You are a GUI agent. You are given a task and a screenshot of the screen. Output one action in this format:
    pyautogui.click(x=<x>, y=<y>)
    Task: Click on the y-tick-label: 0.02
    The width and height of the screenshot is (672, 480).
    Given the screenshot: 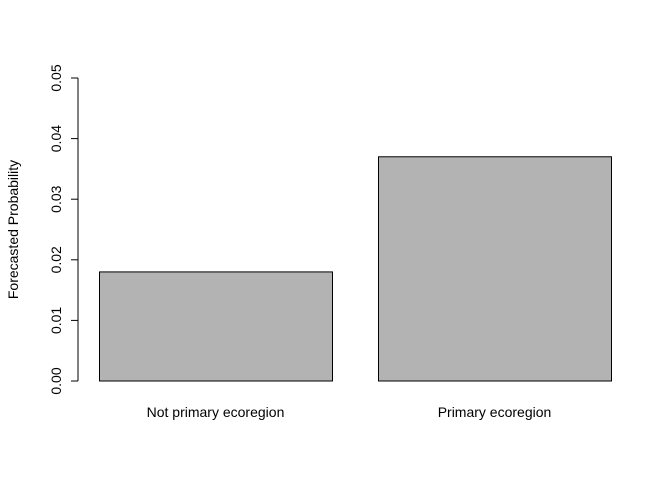 What is the action you would take?
    pyautogui.click(x=56, y=259)
    